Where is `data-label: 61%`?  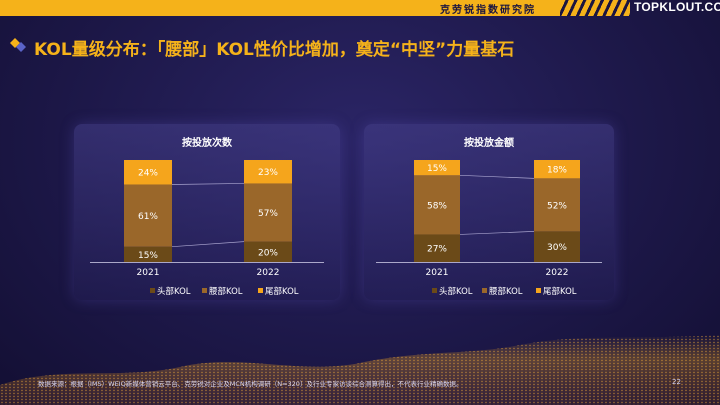
data-label: 61% is located at coordinates (148, 217).